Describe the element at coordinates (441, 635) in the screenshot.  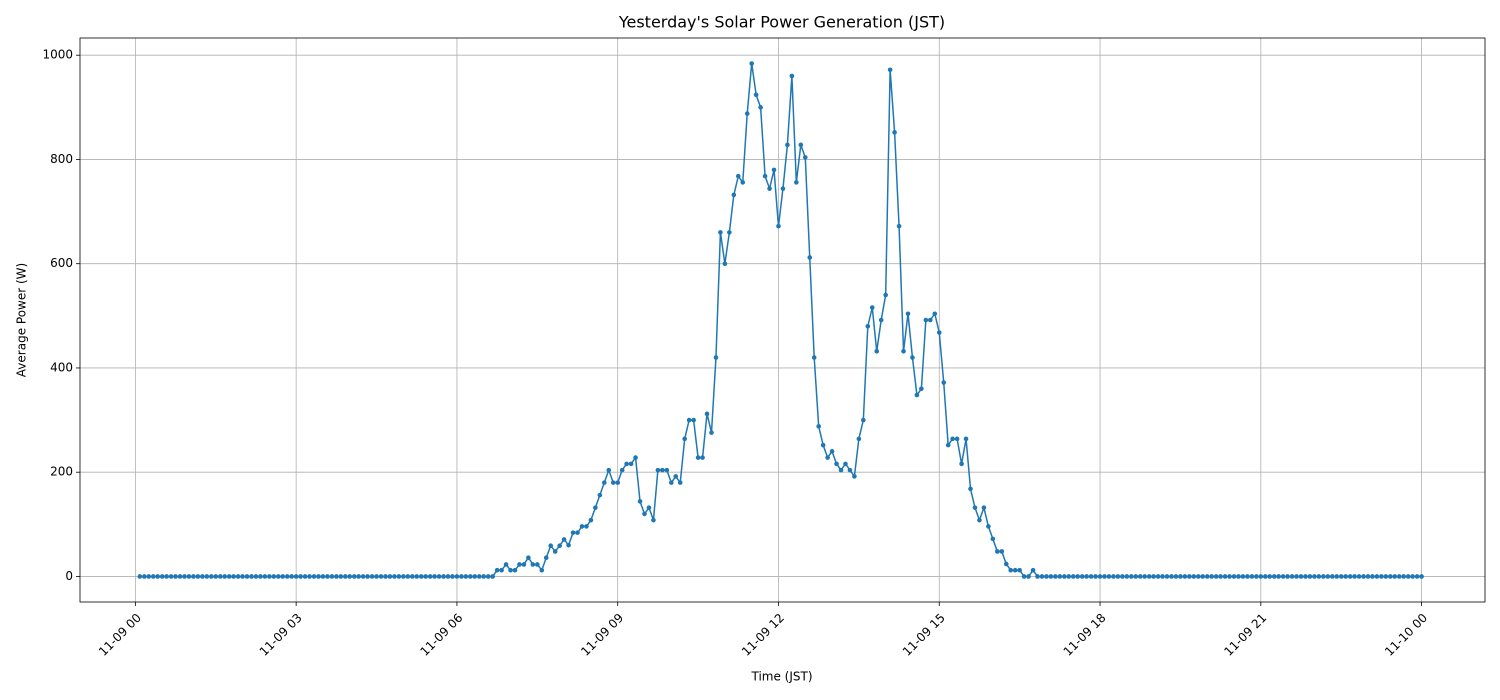
I see `x-tick-label: 11-09 06` at that location.